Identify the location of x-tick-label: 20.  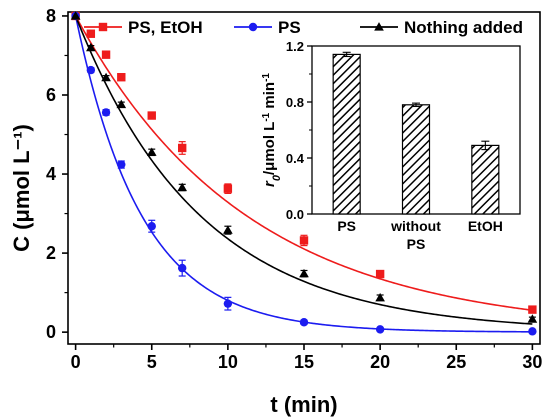
(380, 362).